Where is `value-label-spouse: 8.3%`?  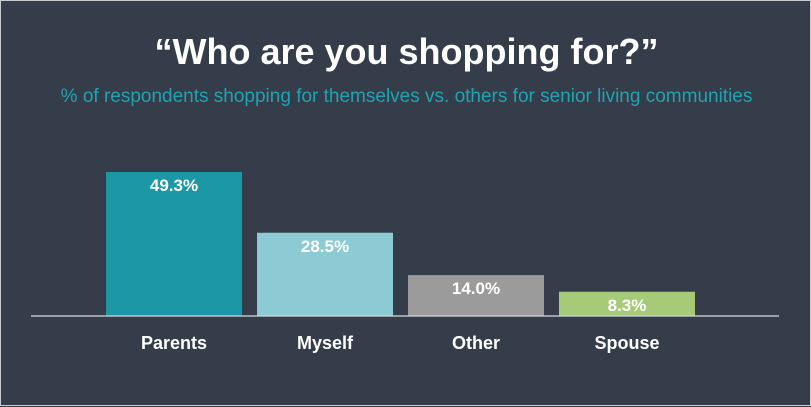 value-label-spouse: 8.3% is located at coordinates (627, 305).